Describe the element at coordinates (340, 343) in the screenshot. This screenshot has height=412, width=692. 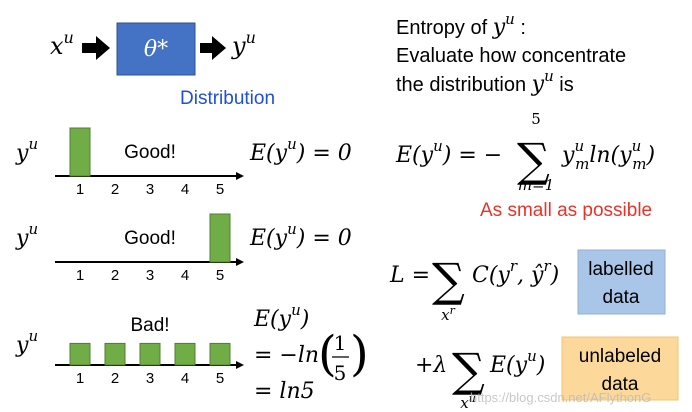
I see `fraction-num: 1` at that location.